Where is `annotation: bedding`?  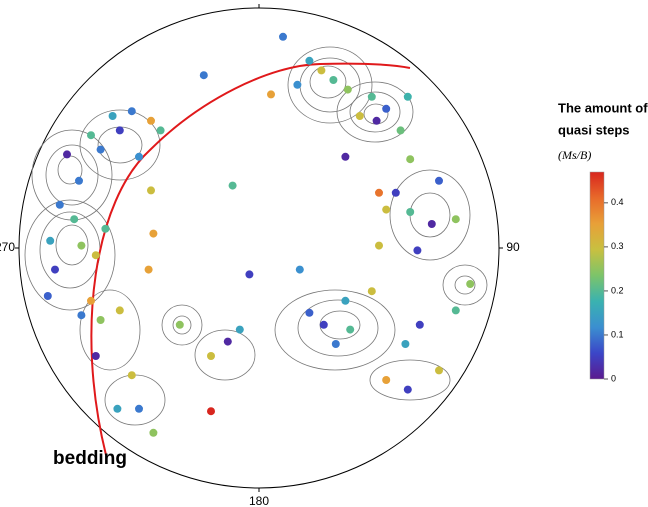
annotation: bedding is located at coordinates (90, 458).